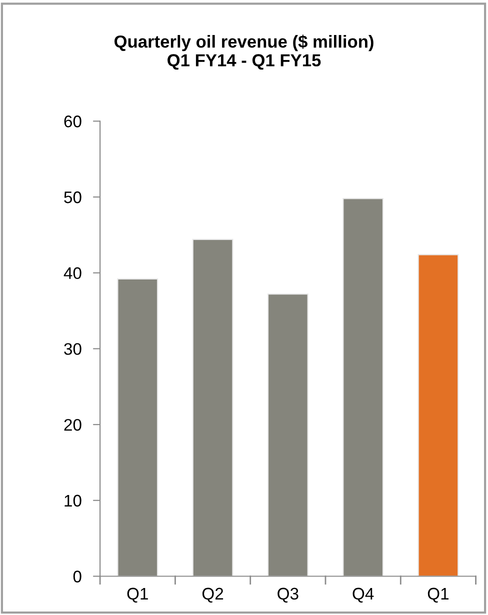 This screenshot has width=488, height=615. Describe the element at coordinates (73, 424) in the screenshot. I see `y-tick-label: 20` at that location.